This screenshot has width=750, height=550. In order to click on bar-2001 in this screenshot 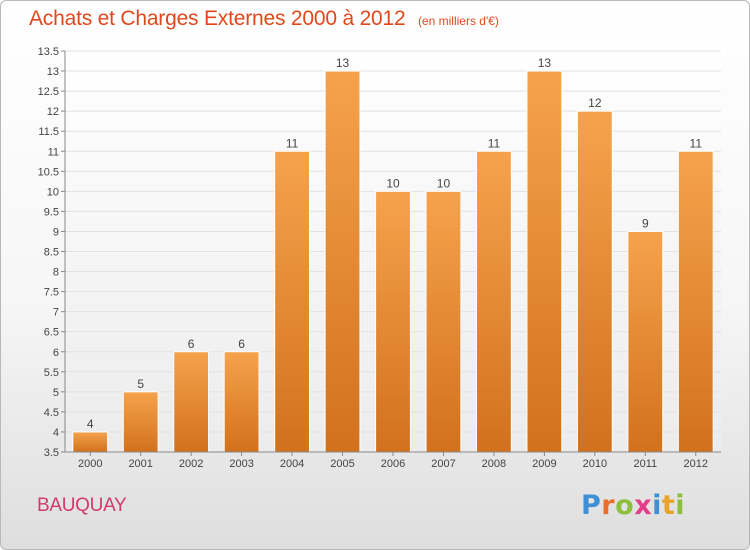, I will do `click(140, 422)`.